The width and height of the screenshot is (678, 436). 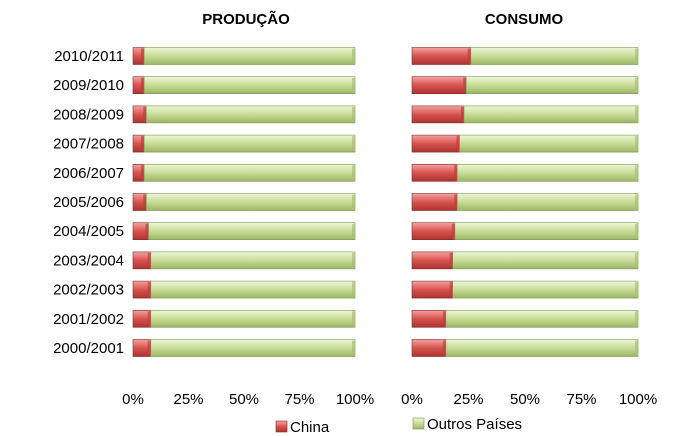 What do you see at coordinates (88, 202) in the screenshot?
I see `category-label: 2005/2006` at bounding box center [88, 202].